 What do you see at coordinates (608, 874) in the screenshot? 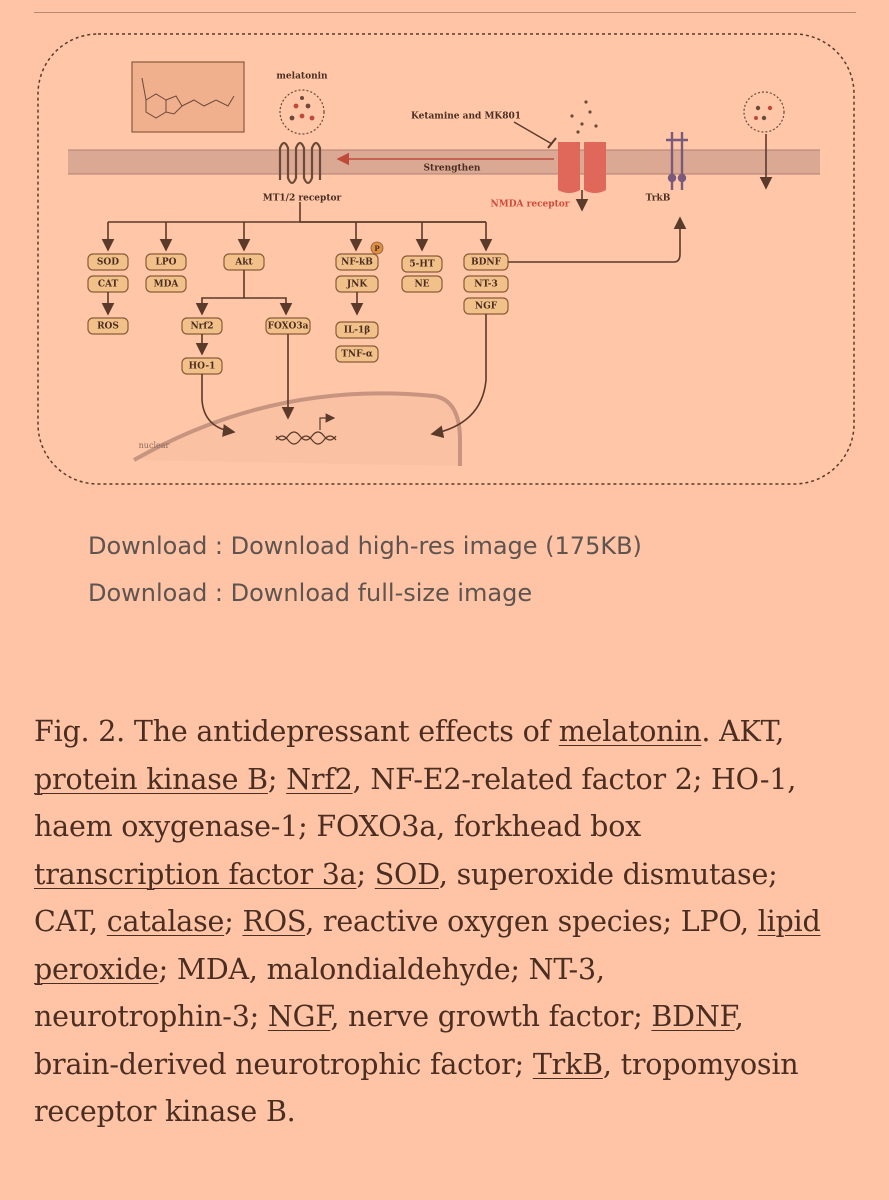
I see `caption-text: , superoxide dismutase;` at bounding box center [608, 874].